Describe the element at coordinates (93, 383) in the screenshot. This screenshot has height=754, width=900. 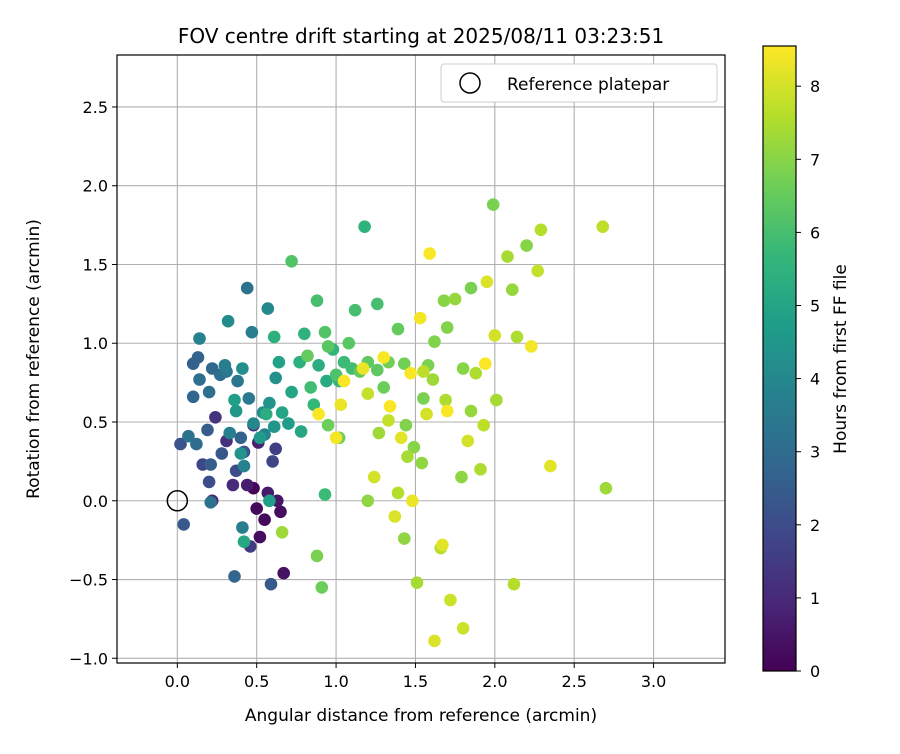
I see `y-axis-ticks: −1.0 −0.5 0.0 0.5 1.0 1.5 2.0 2.5` at that location.